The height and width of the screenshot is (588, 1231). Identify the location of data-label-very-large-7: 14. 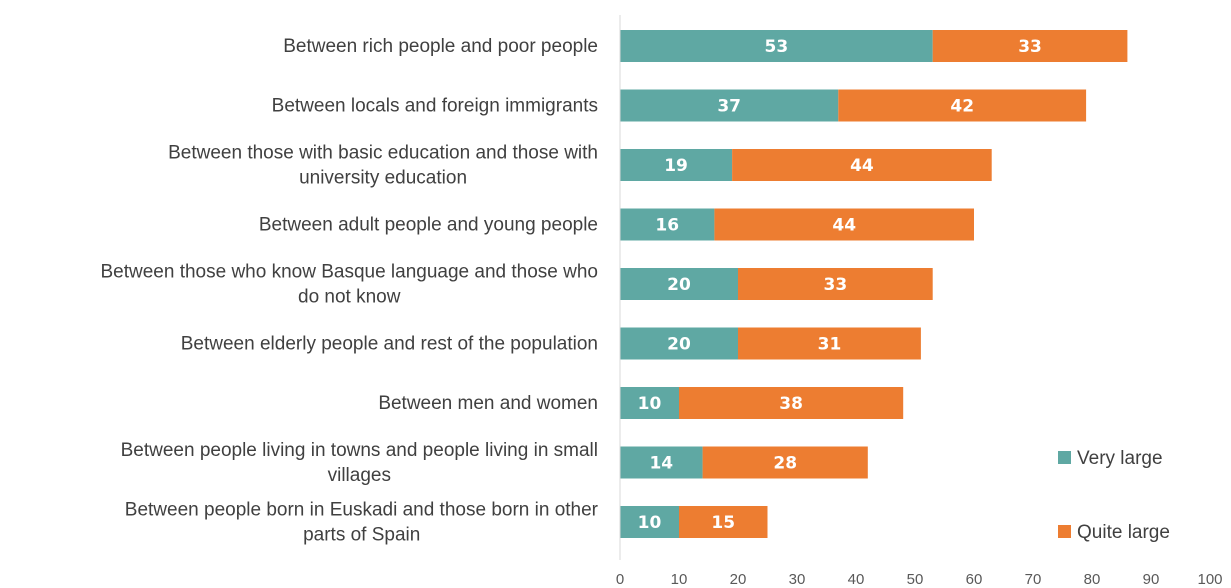
(661, 464).